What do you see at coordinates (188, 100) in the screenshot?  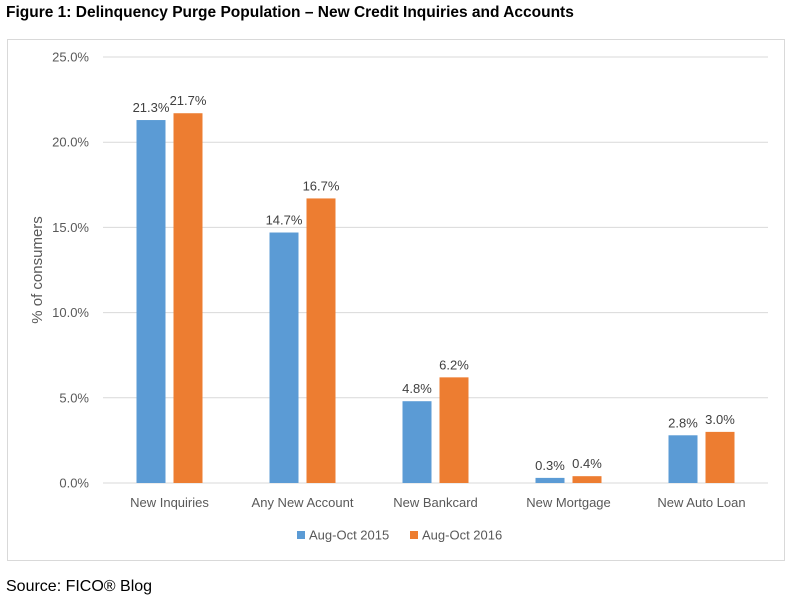 I see `data-label: 21.7%` at bounding box center [188, 100].